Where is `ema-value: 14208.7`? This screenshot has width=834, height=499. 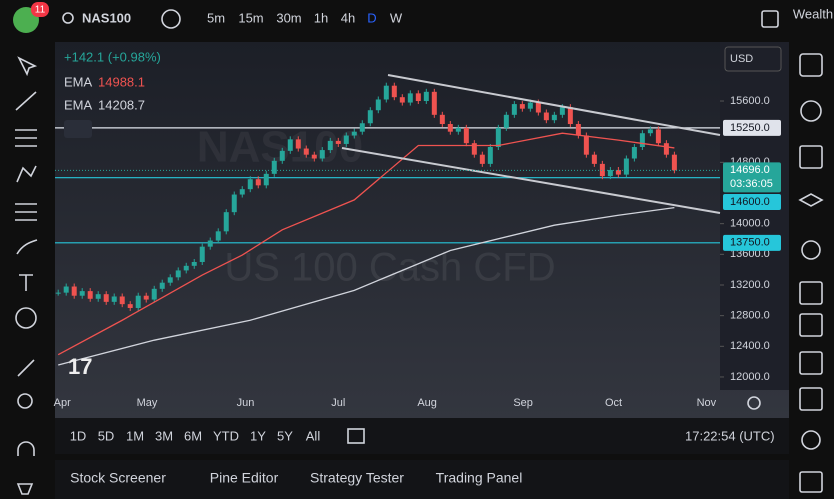 ema-value: 14208.7 is located at coordinates (121, 104).